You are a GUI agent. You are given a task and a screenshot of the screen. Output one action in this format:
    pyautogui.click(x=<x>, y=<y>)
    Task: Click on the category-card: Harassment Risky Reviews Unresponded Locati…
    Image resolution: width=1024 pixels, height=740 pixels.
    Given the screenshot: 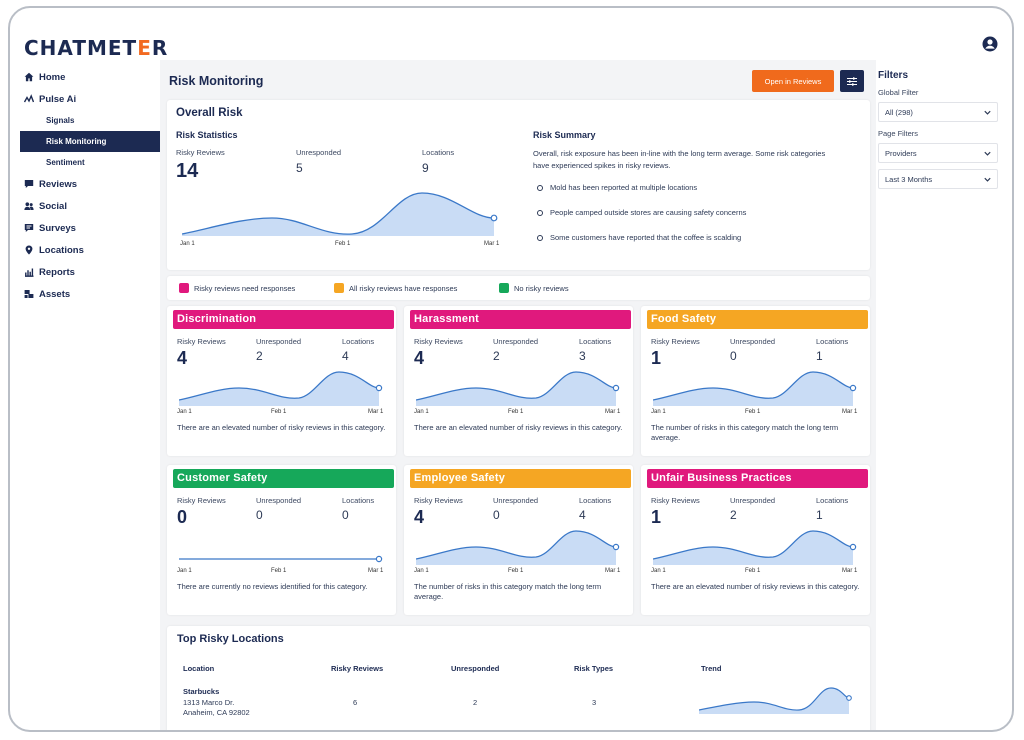 What is the action you would take?
    pyautogui.click(x=518, y=381)
    